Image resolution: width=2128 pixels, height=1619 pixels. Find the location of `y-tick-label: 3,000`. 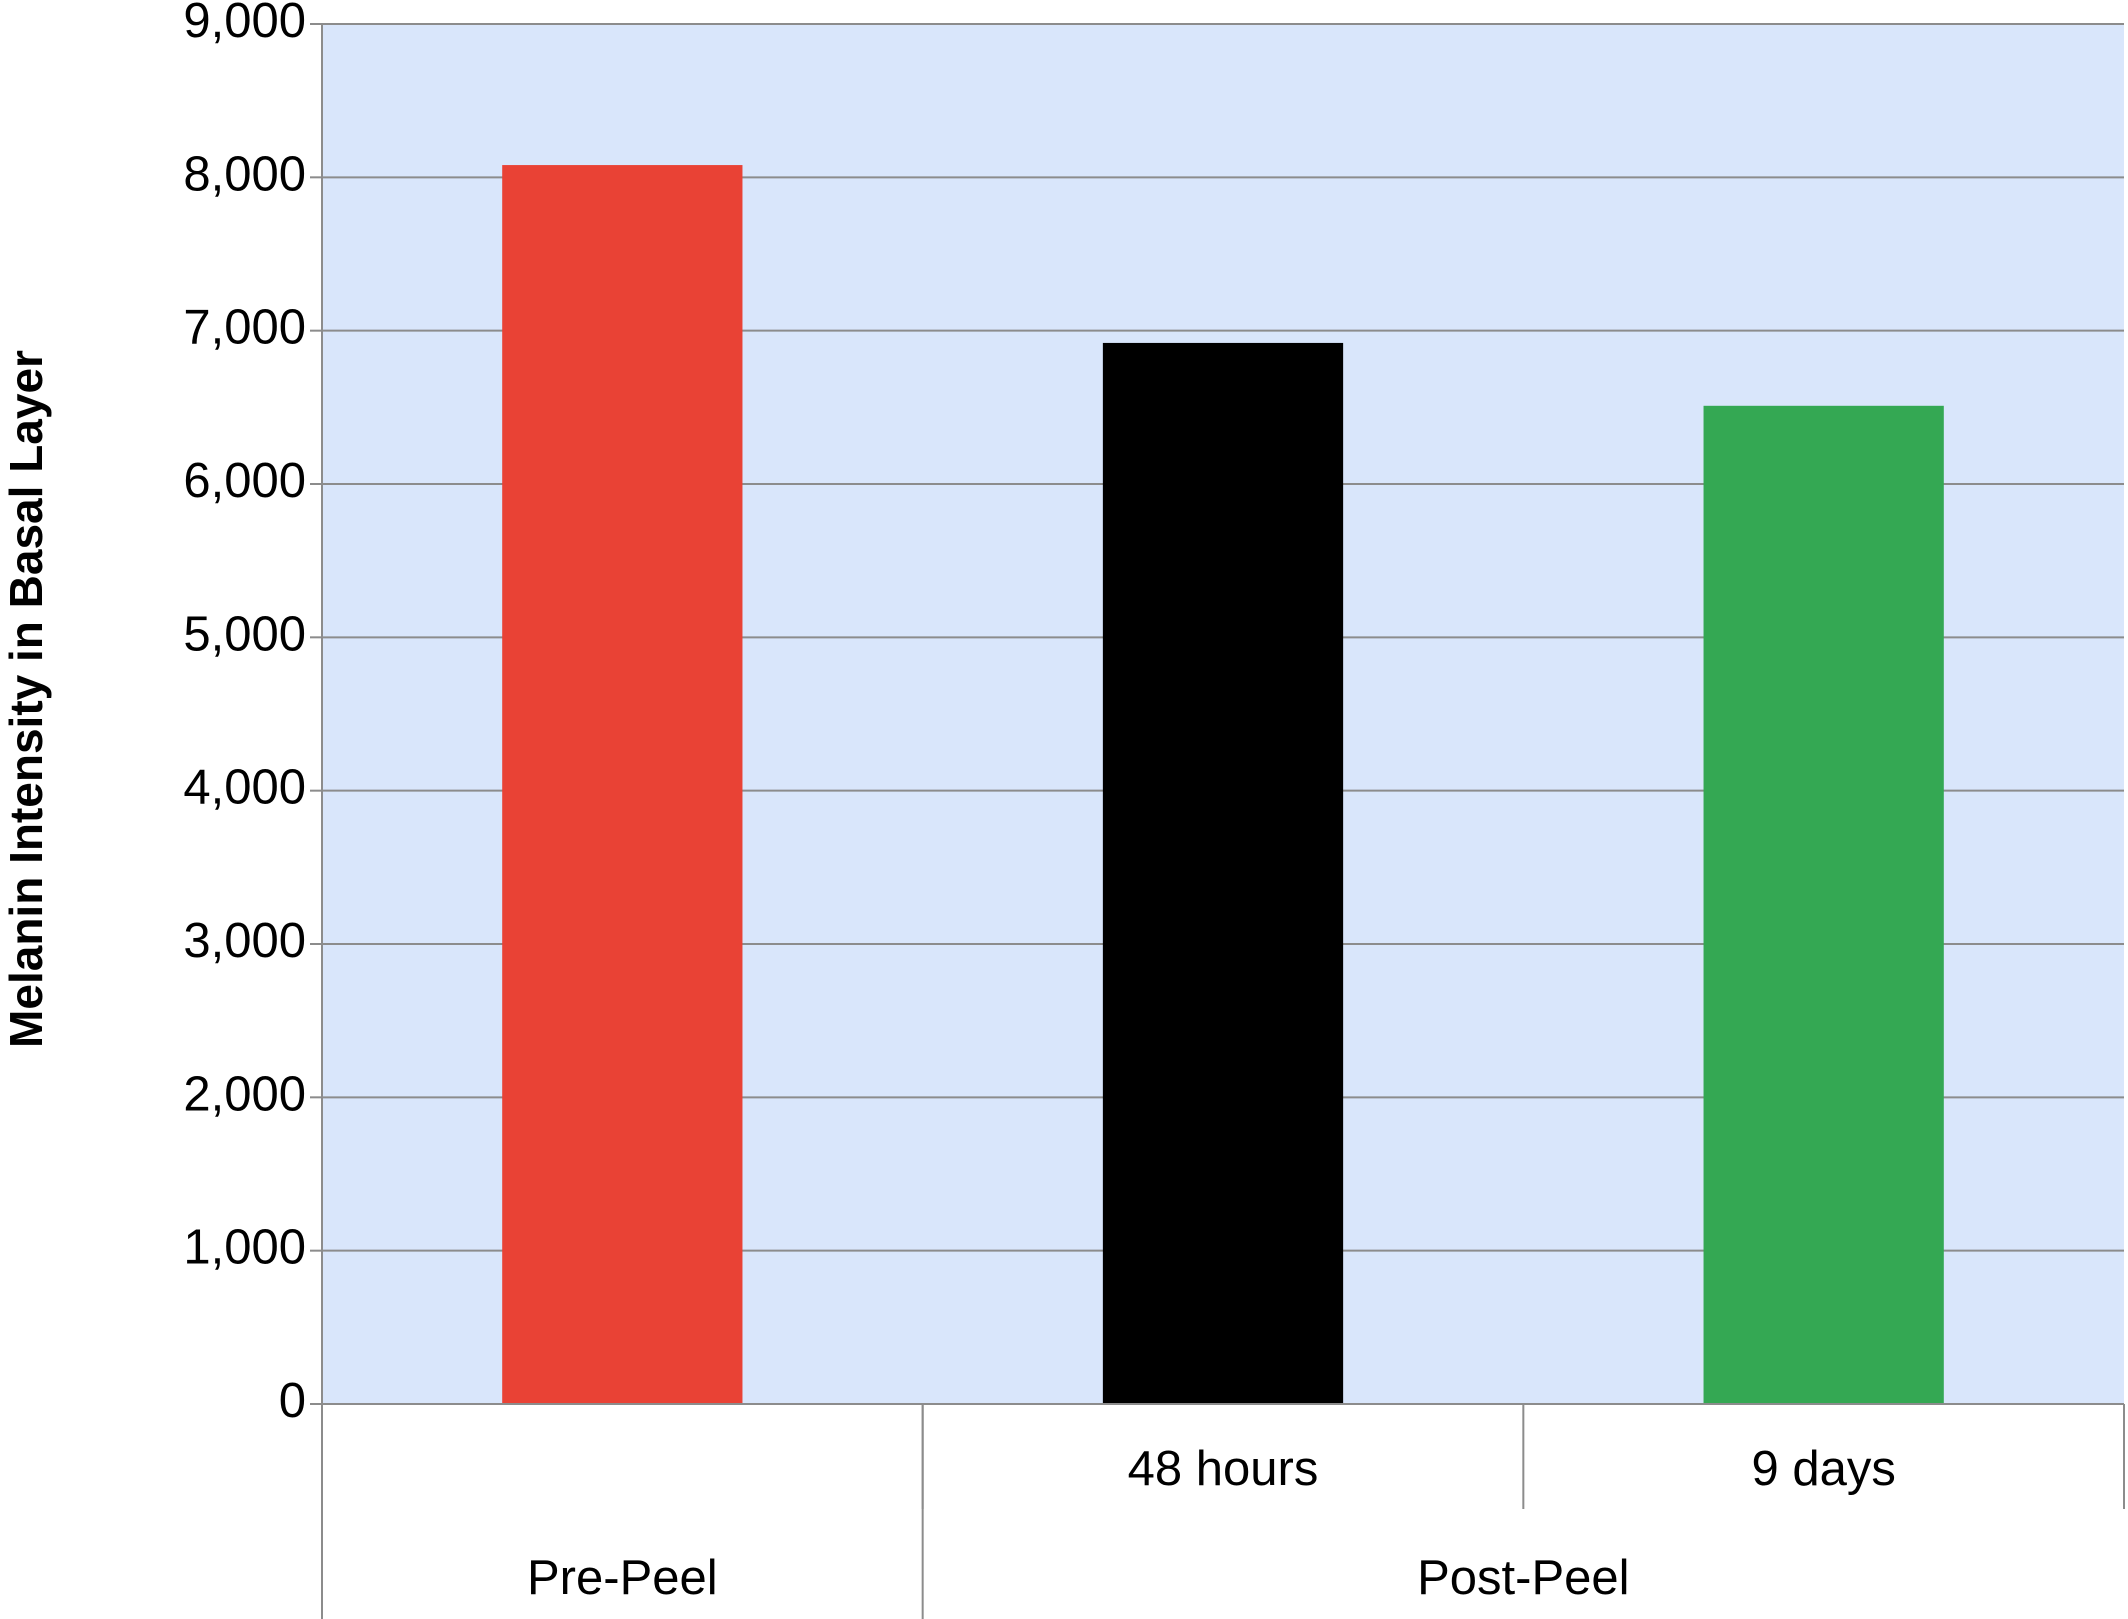

y-tick-label: 3,000 is located at coordinates (244, 941).